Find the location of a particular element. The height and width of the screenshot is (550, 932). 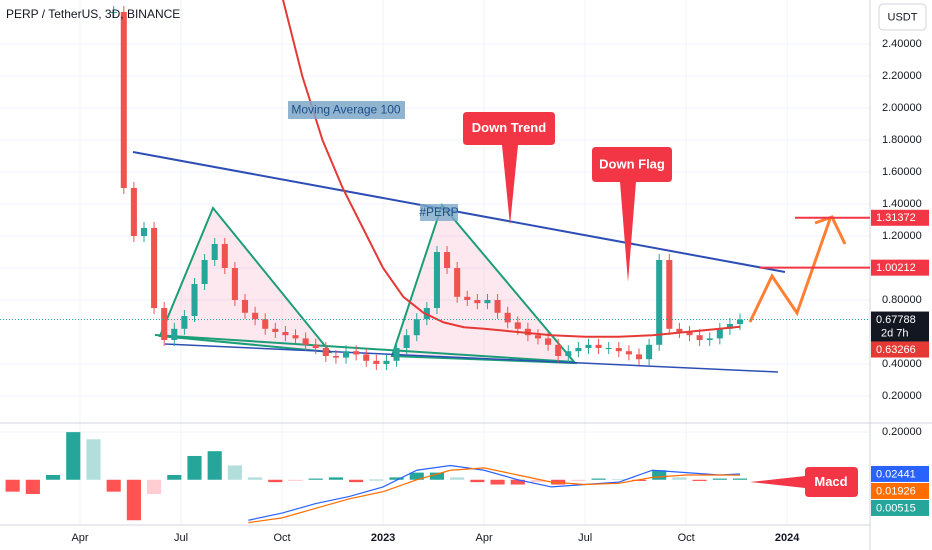

y-tick-label: 1.80000 is located at coordinates (902, 140).